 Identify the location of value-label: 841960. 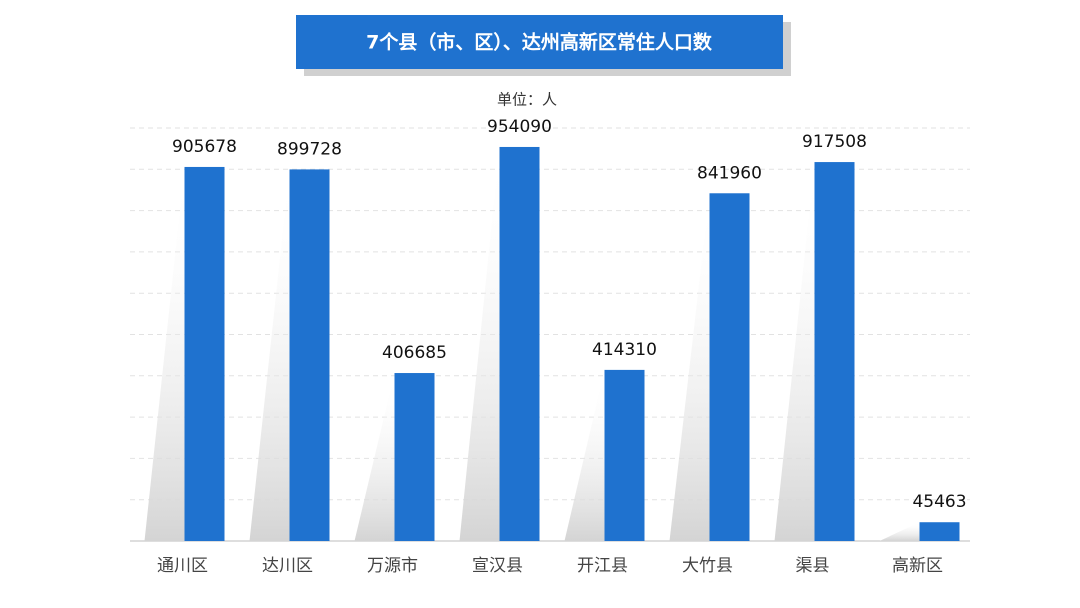
(729, 173).